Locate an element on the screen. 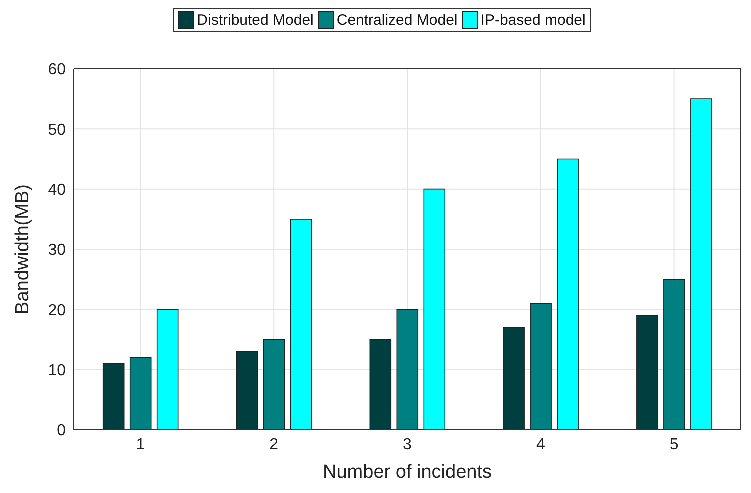 This screenshot has width=751, height=493. x-axis-title: Number of incidents is located at coordinates (407, 472).